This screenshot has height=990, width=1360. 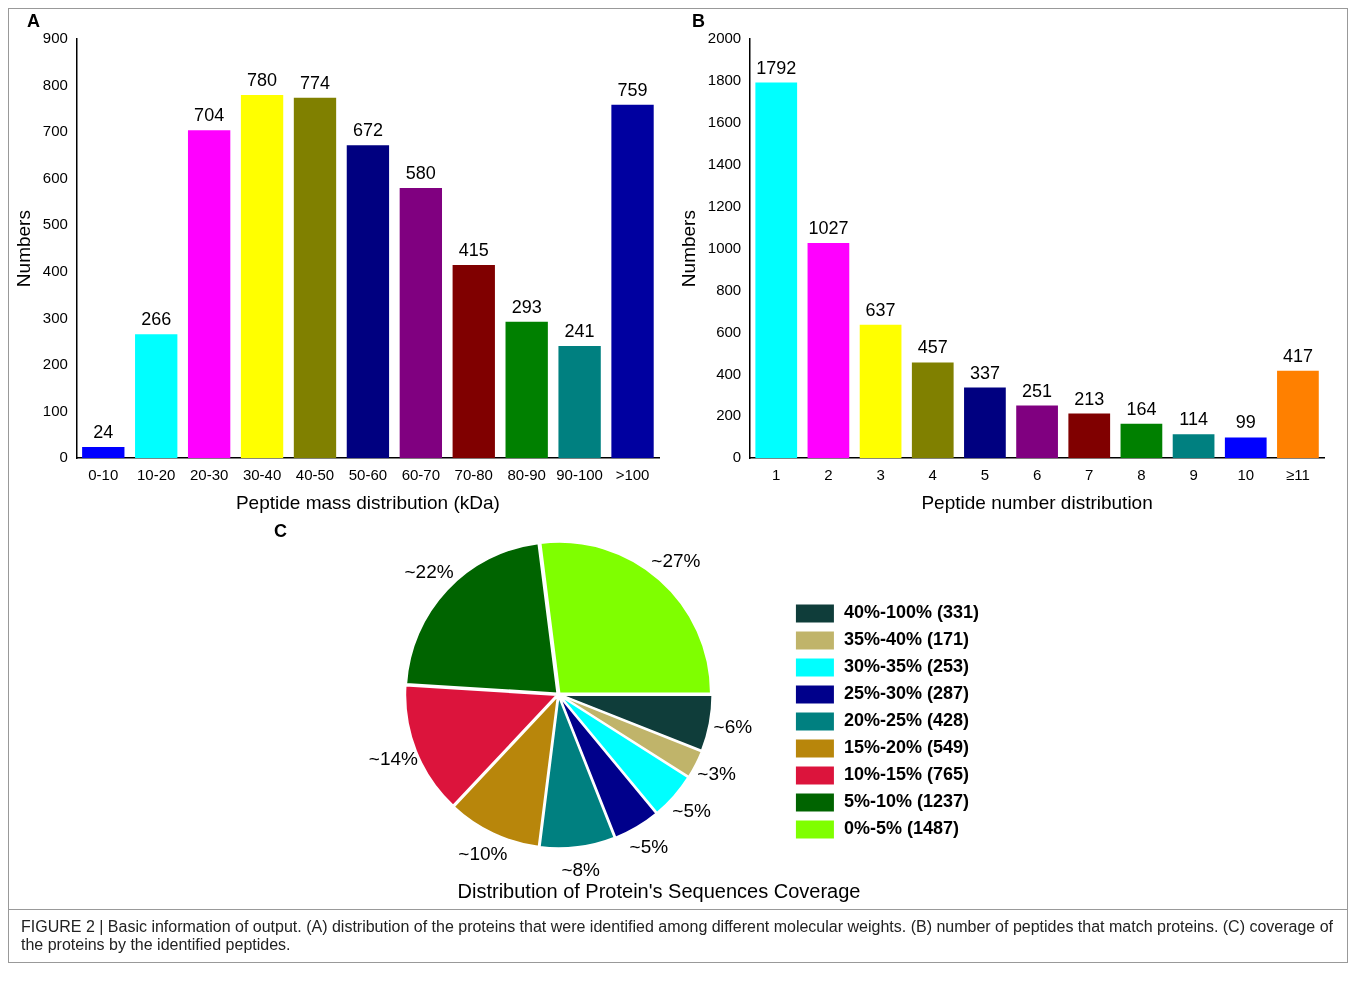 I want to click on x-tick-label: 70-80, so click(x=473, y=475).